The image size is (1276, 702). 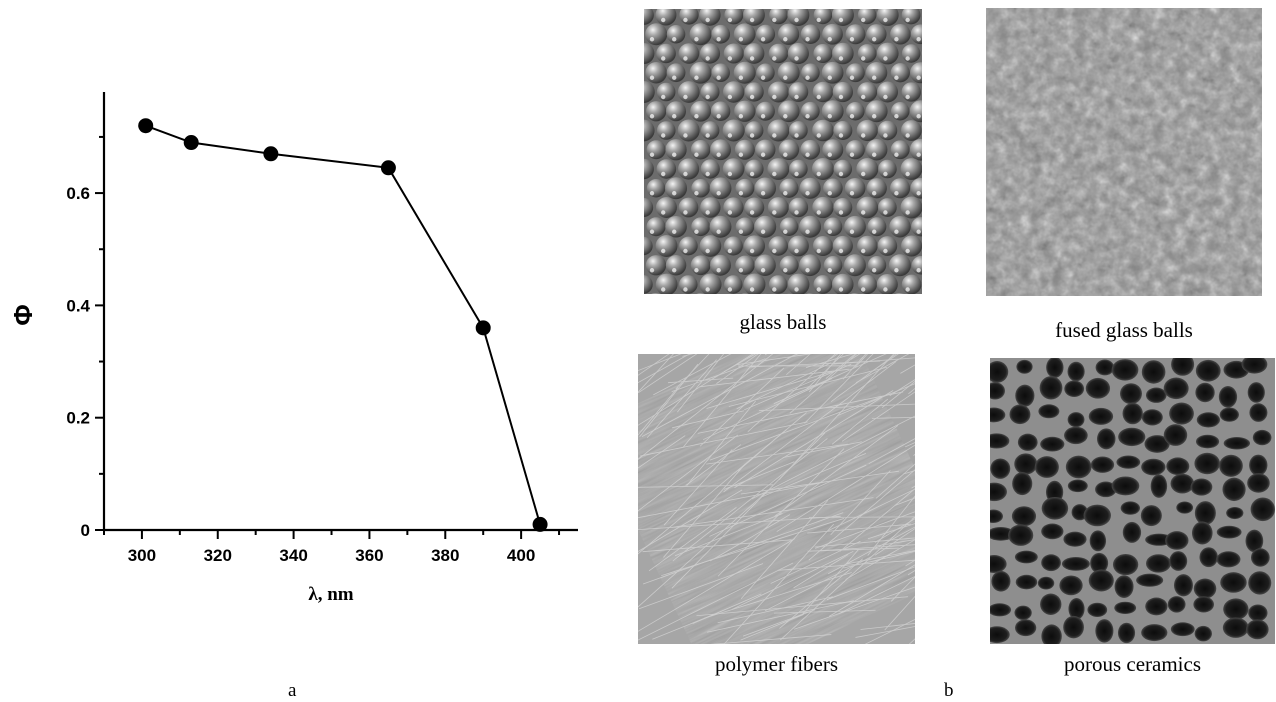 I want to click on x-tick-label: 300, so click(x=142, y=555).